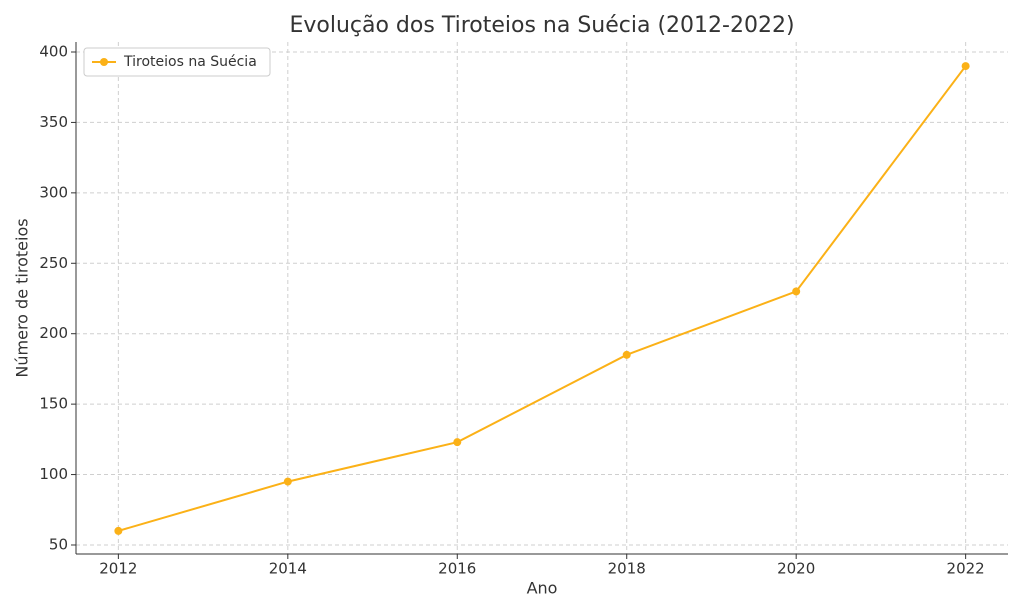 The width and height of the screenshot is (1024, 614). What do you see at coordinates (118, 569) in the screenshot?
I see `x-tick-label: 2012` at bounding box center [118, 569].